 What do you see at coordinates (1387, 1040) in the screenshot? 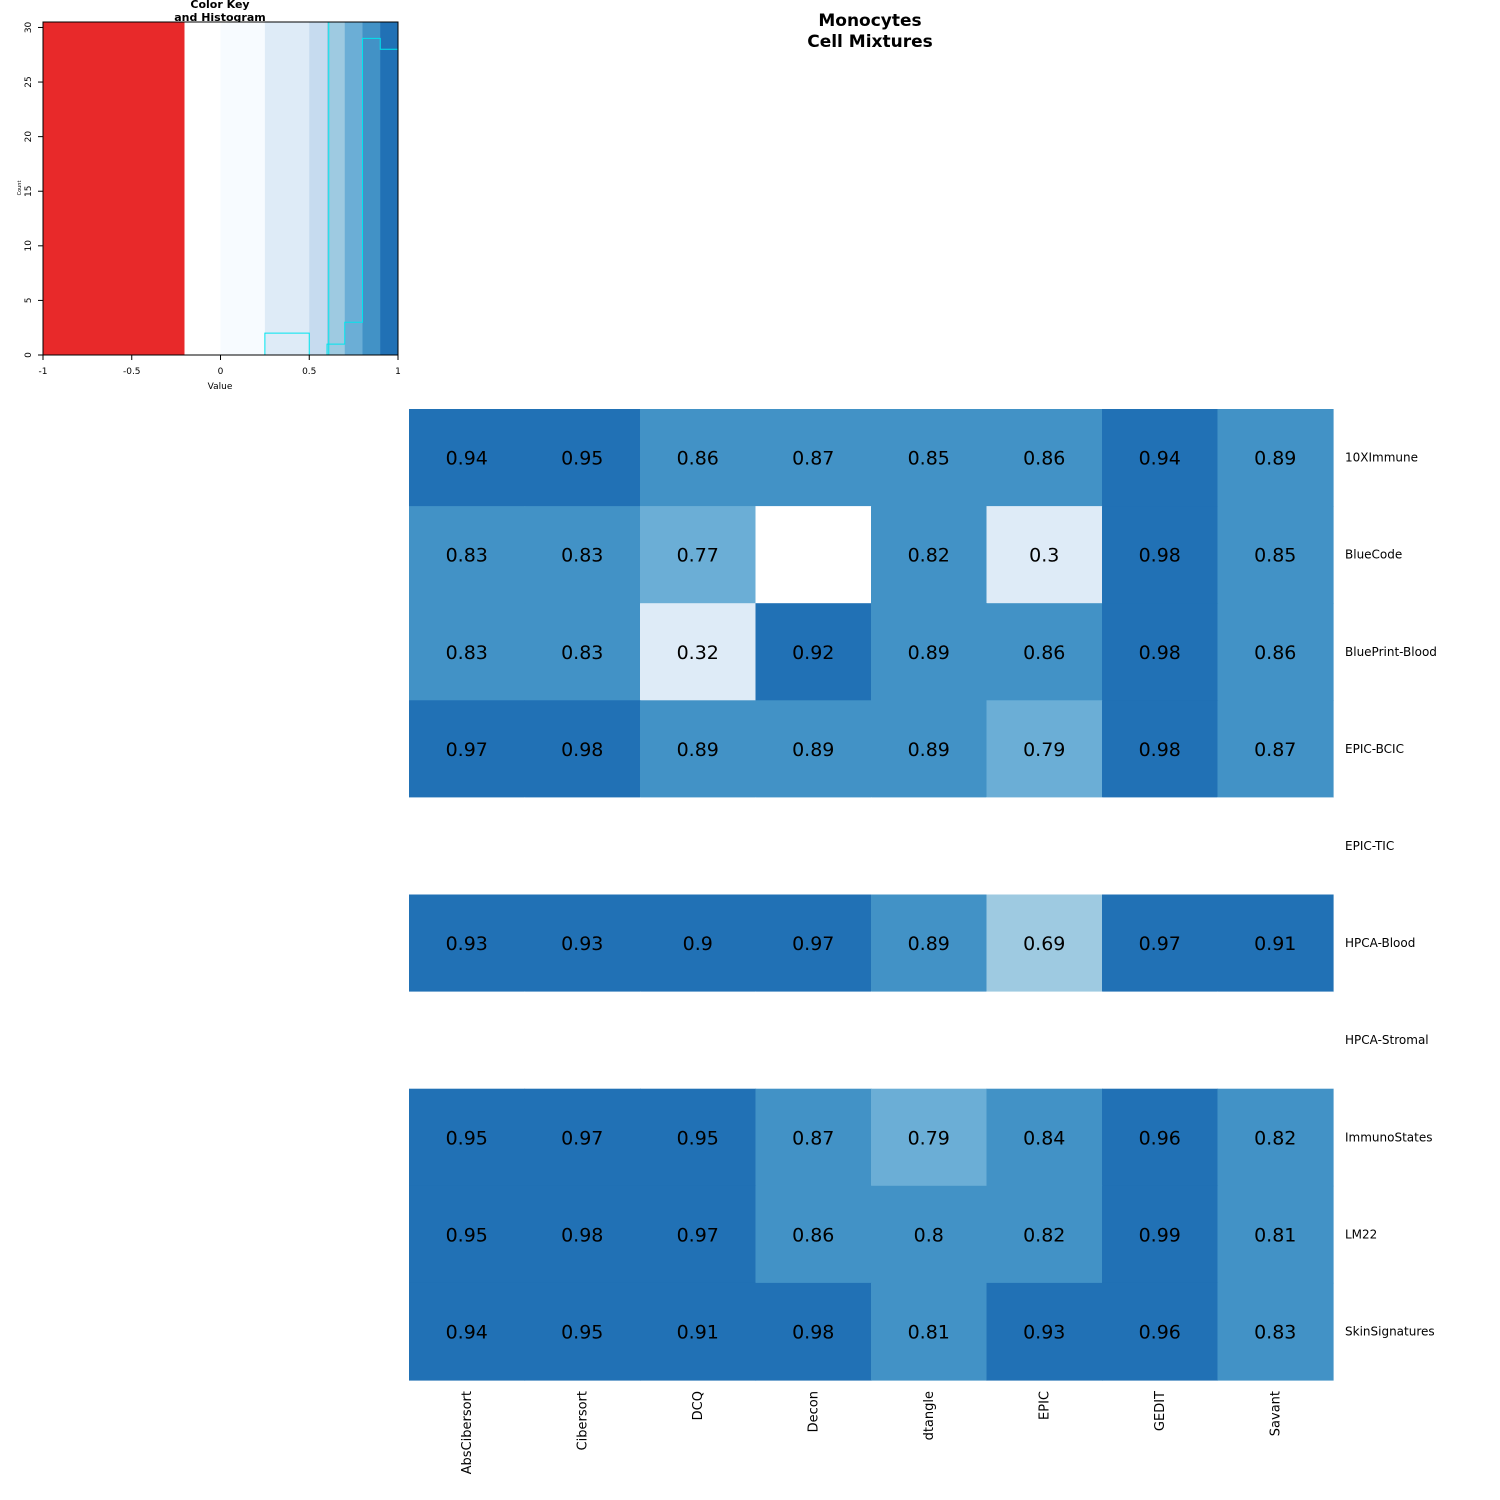
I see `row-label: HPCA-Stromal` at bounding box center [1387, 1040].